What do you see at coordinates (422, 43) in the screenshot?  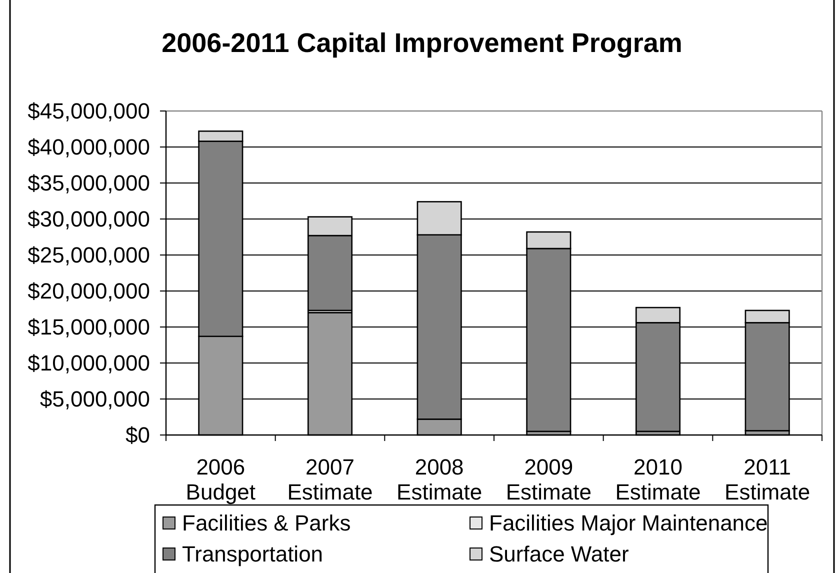 I see `chart-title: 2006-2011 Capital Improvement Program` at bounding box center [422, 43].